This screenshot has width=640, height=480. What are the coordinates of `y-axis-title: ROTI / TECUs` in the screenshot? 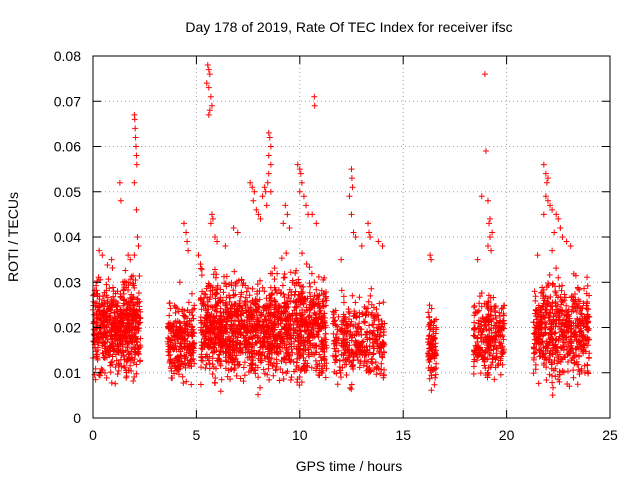 It's located at (13, 237).